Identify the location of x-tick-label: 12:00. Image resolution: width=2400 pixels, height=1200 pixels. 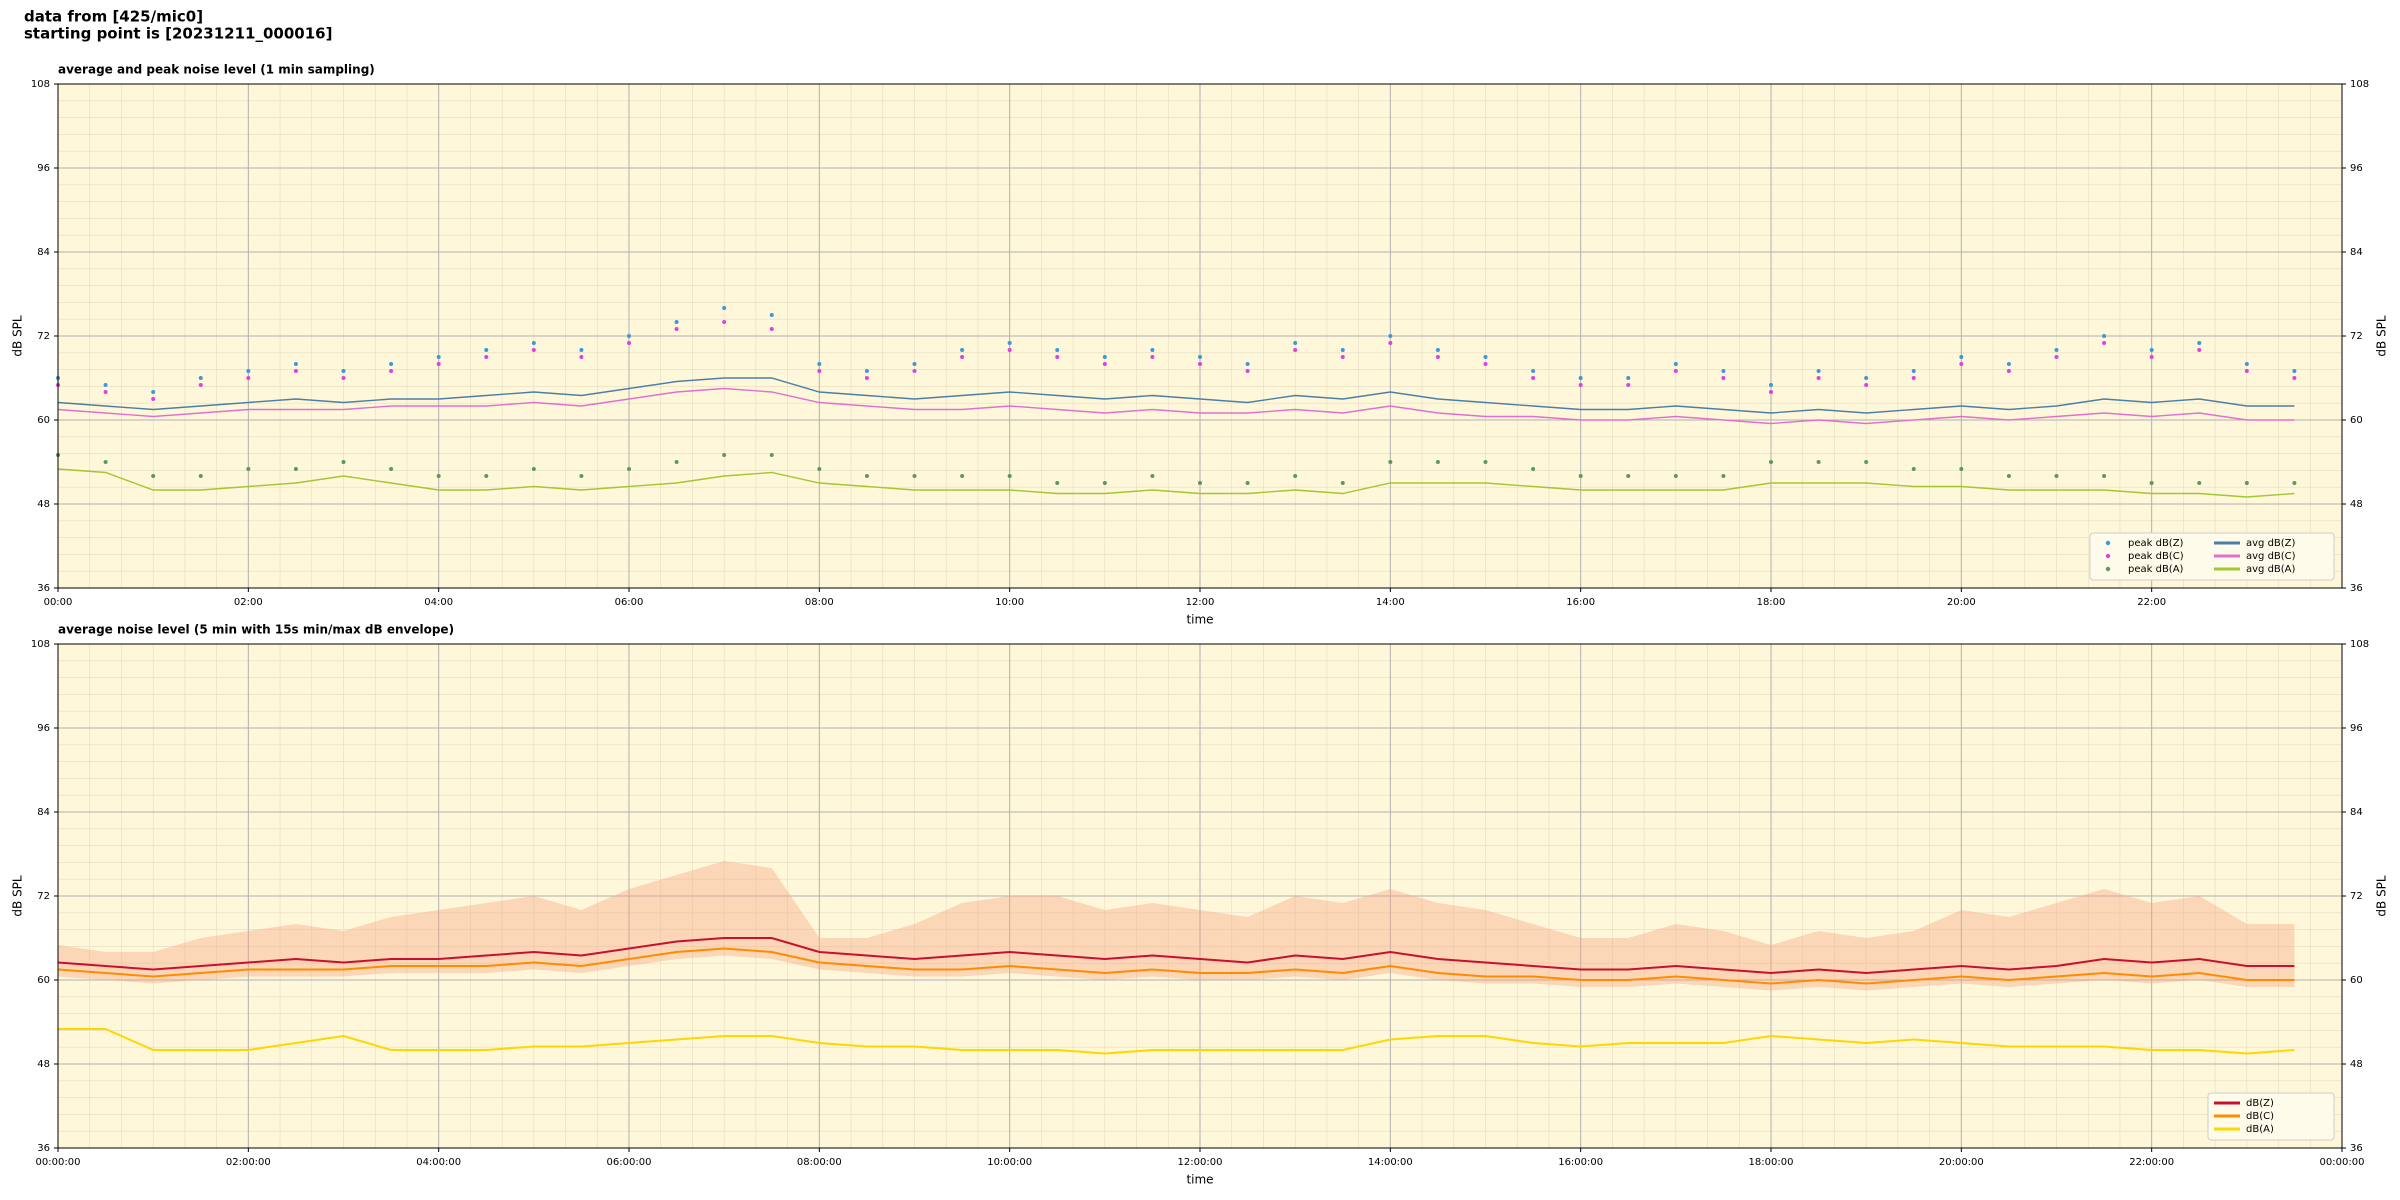
(1200, 602).